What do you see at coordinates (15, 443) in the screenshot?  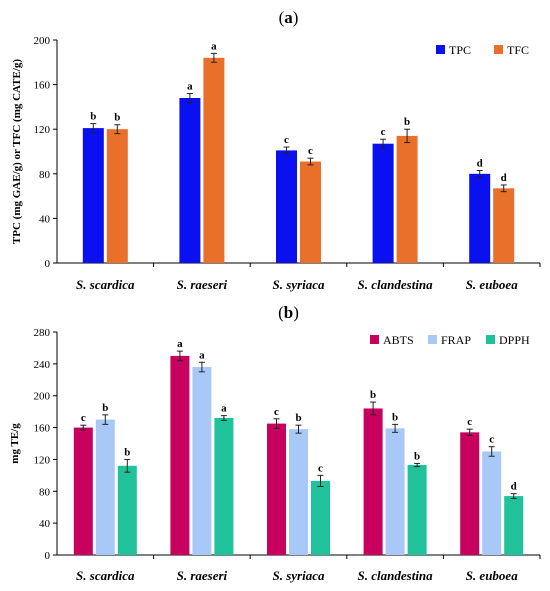 I see `panel-b-y-axis-label: mg TE/g` at bounding box center [15, 443].